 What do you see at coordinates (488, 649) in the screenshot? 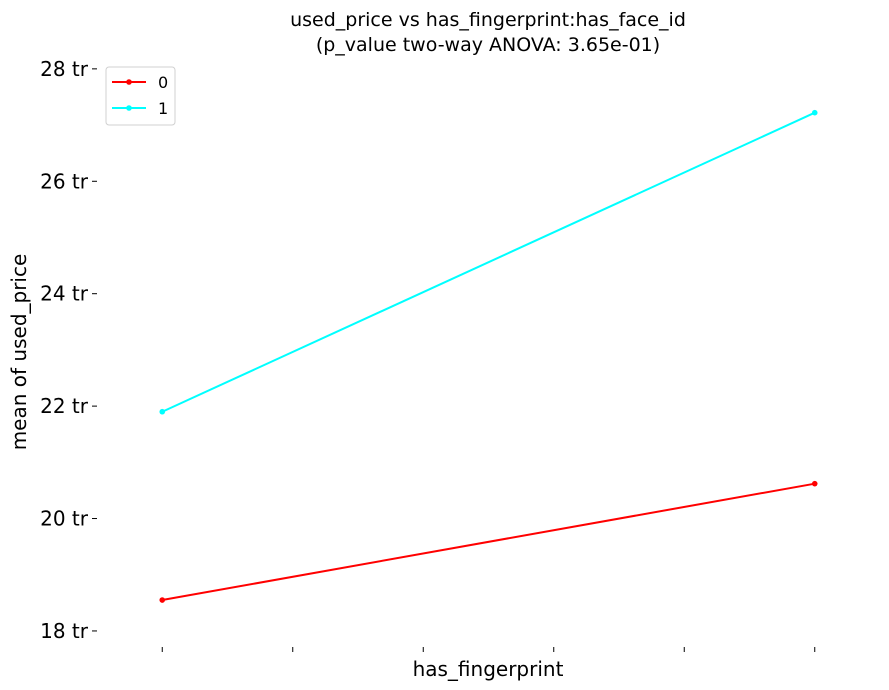
I see `x-axis` at bounding box center [488, 649].